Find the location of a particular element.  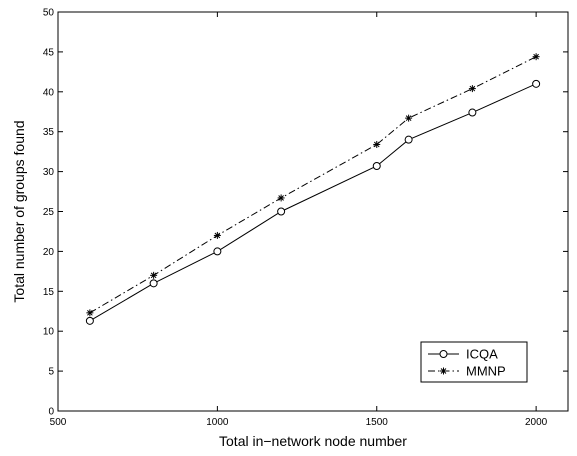

y-tick-label: 35 is located at coordinates (49, 132).